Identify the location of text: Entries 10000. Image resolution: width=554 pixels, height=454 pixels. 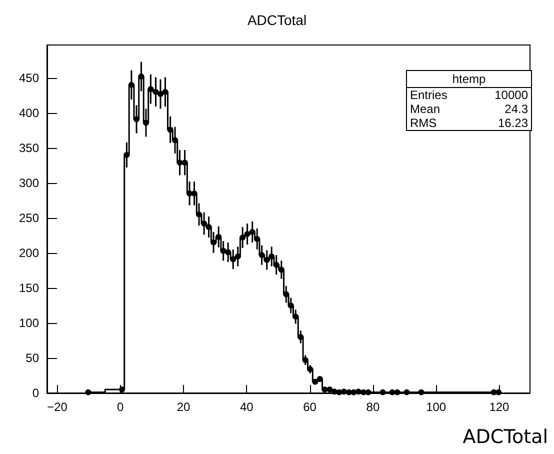
(469, 95).